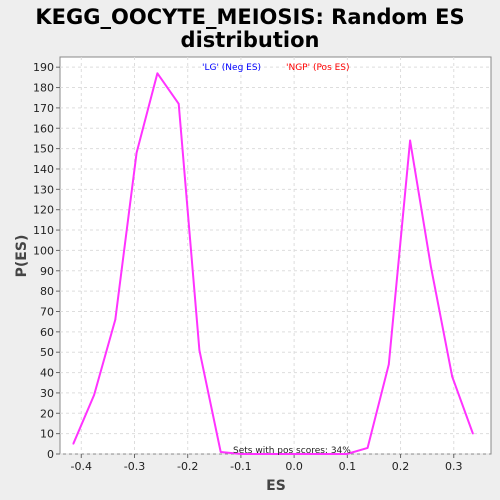 The image size is (500, 500). What do you see at coordinates (43, 210) in the screenshot?
I see `y-tick-label-12: 120` at bounding box center [43, 210].